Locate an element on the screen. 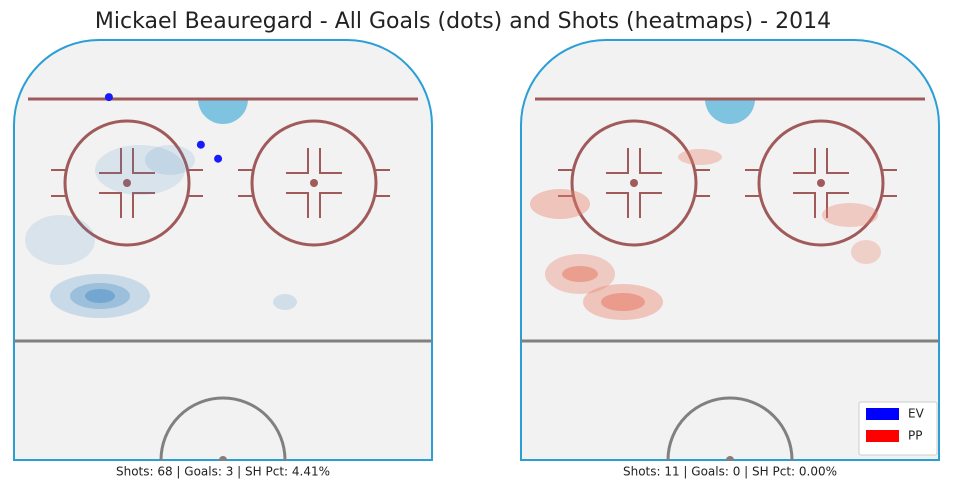 The height and width of the screenshot is (493, 953). panel-caption: Shots: 68 | Goals: 3 | SH Pct: 4.41% is located at coordinates (223, 472).